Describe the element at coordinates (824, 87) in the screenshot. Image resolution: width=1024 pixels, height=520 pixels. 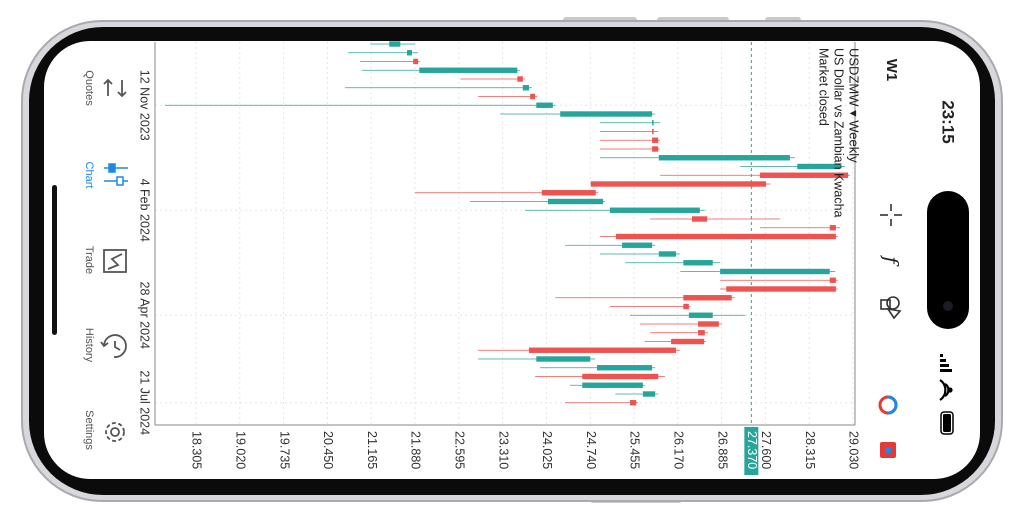
I see `market-status: Market closed` at that location.